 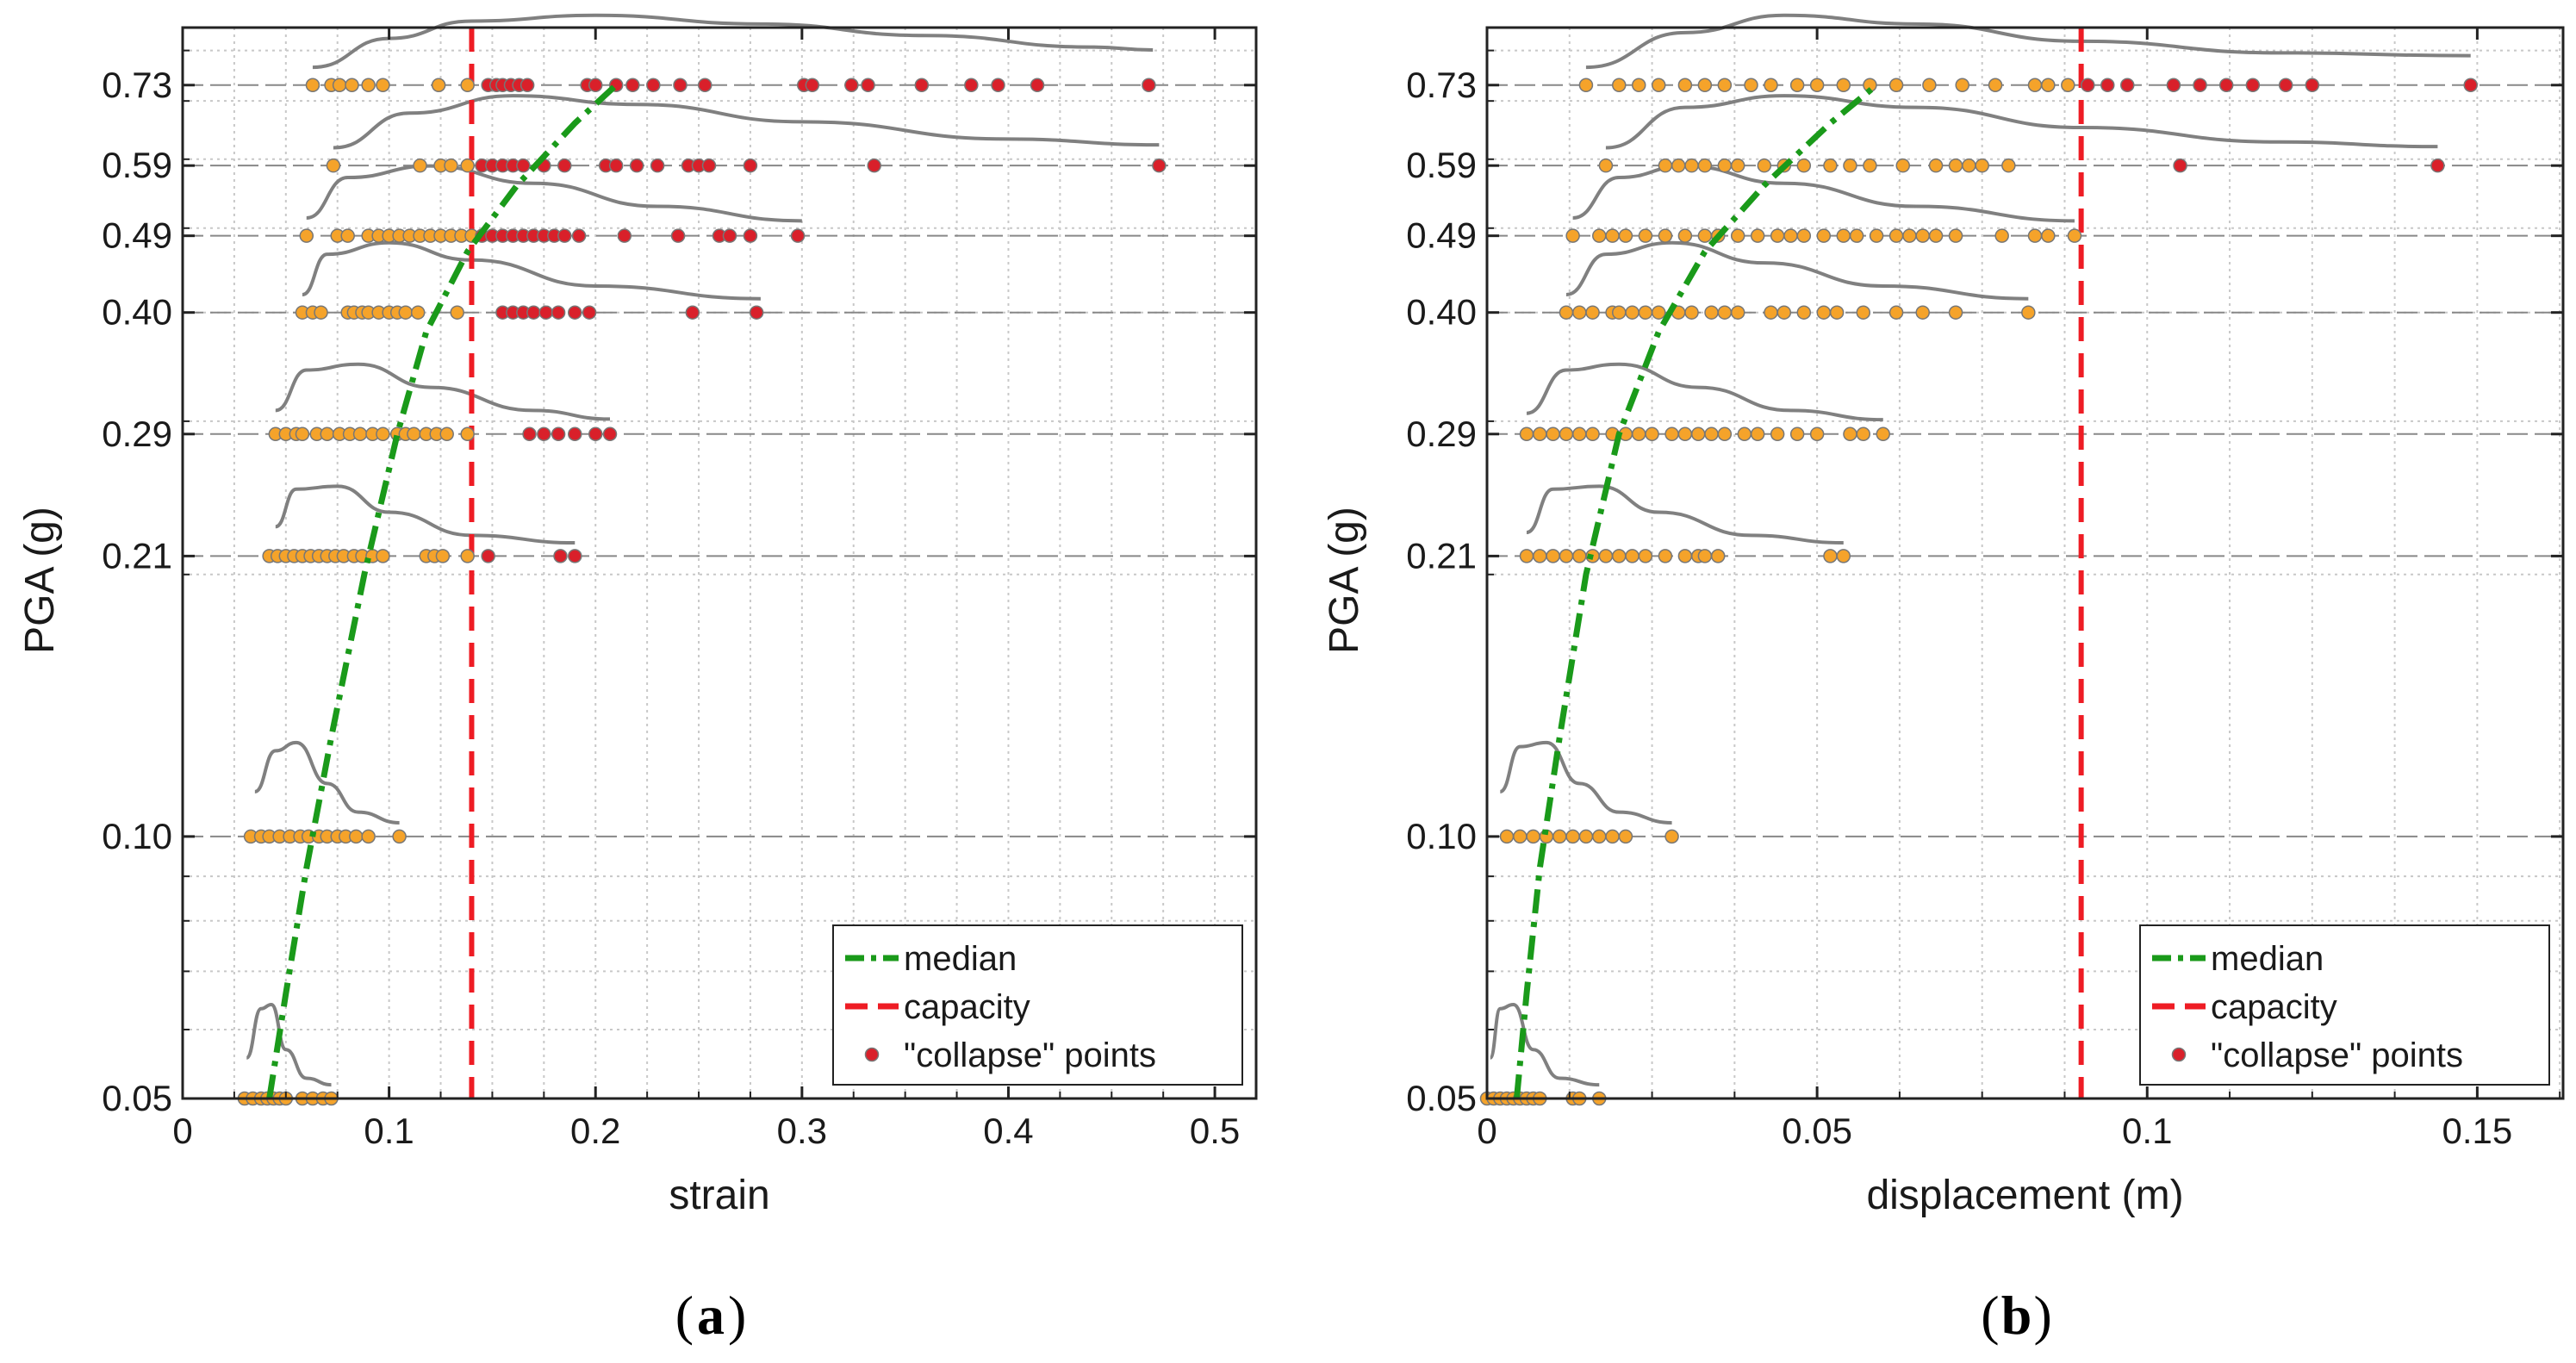 I want to click on median-curve, so click(x=1696, y=591).